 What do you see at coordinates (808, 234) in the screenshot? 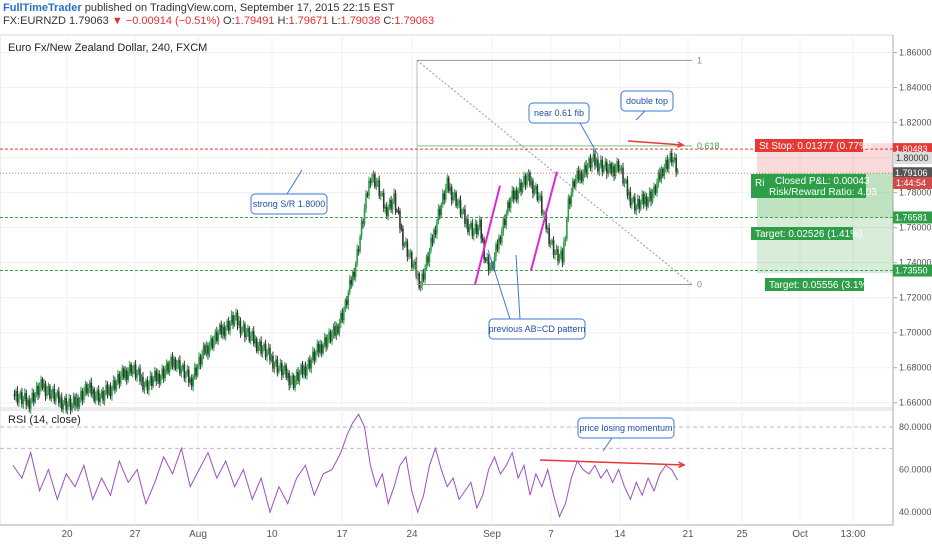
I see `target1-label: Target: 0.02526 (1.41%)` at bounding box center [808, 234].